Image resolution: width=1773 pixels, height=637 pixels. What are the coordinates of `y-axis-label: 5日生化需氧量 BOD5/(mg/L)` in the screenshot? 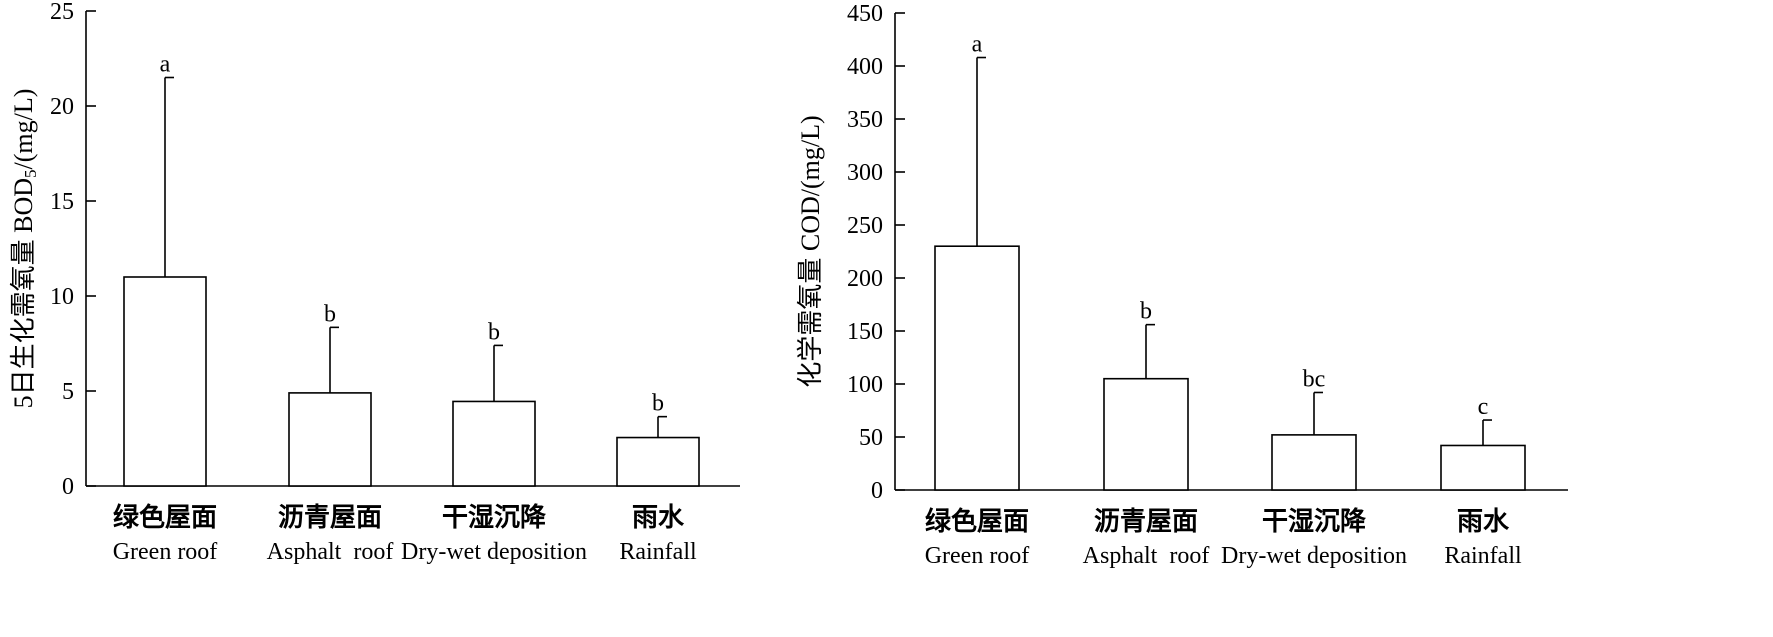 It's located at (24, 249).